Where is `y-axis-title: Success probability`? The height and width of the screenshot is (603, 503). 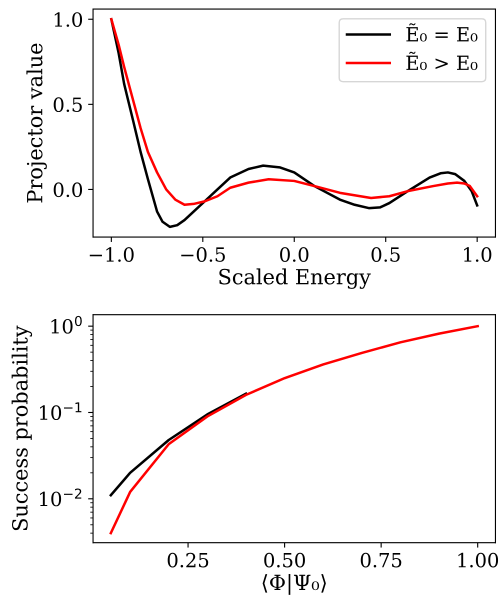
y-axis-title: Success probability is located at coordinates (22, 428).